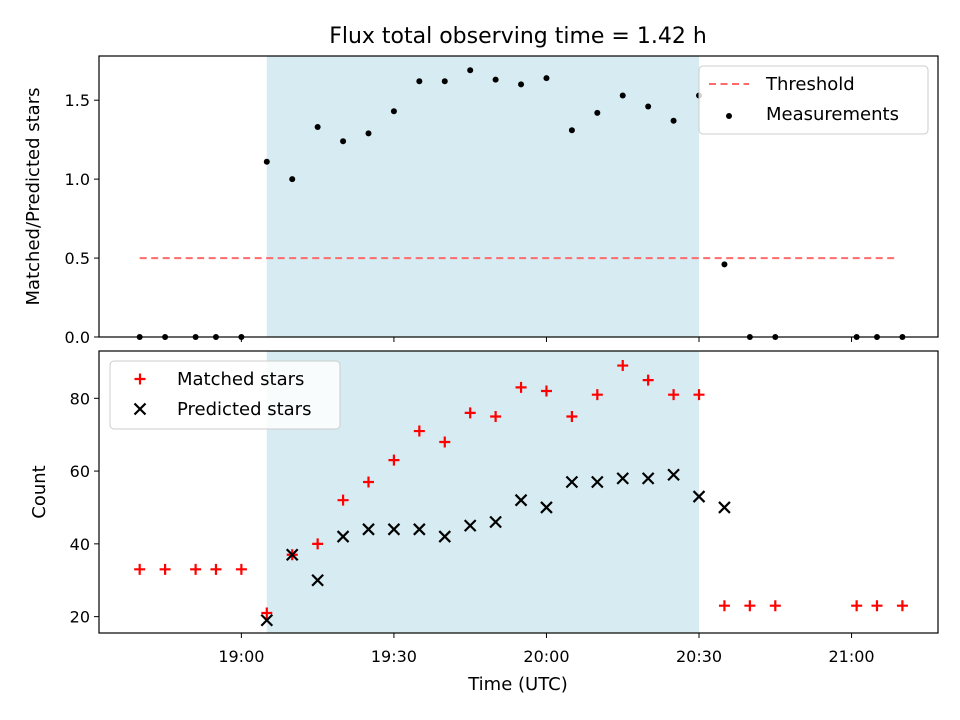 This screenshot has width=960, height=720. Describe the element at coordinates (394, 656) in the screenshot. I see `x-tick-label: 19:30` at that location.